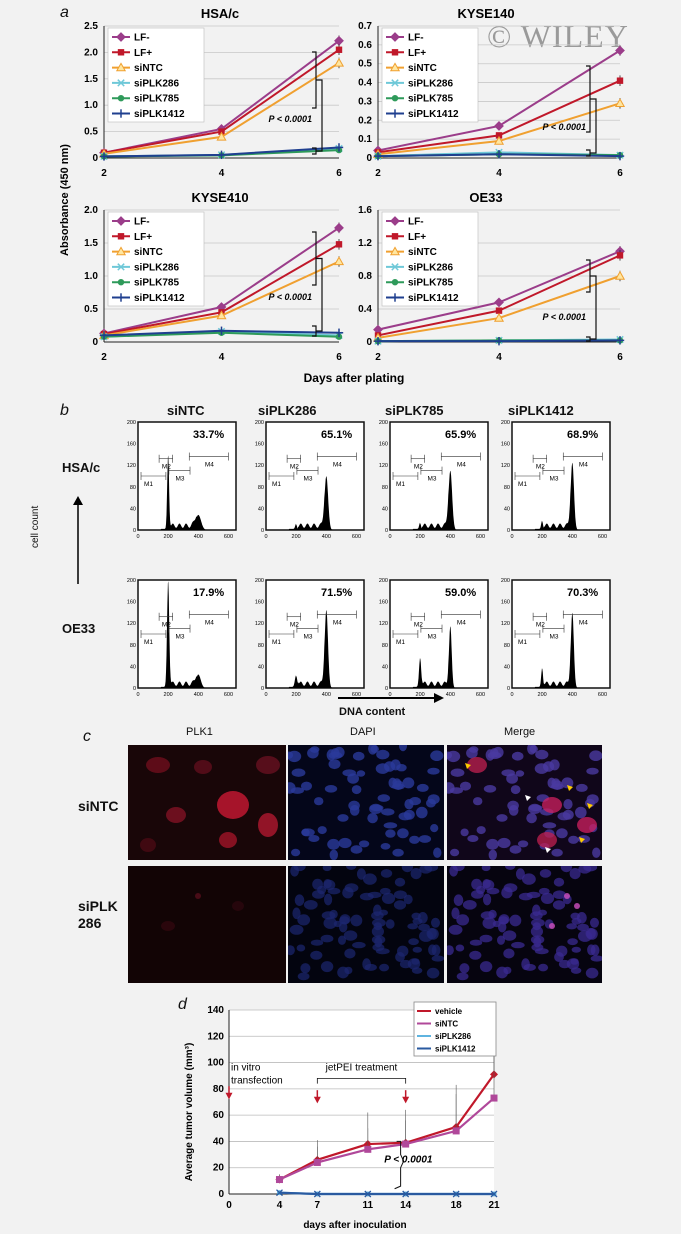  I want to click on y-tick-label: 0, so click(369, 342).